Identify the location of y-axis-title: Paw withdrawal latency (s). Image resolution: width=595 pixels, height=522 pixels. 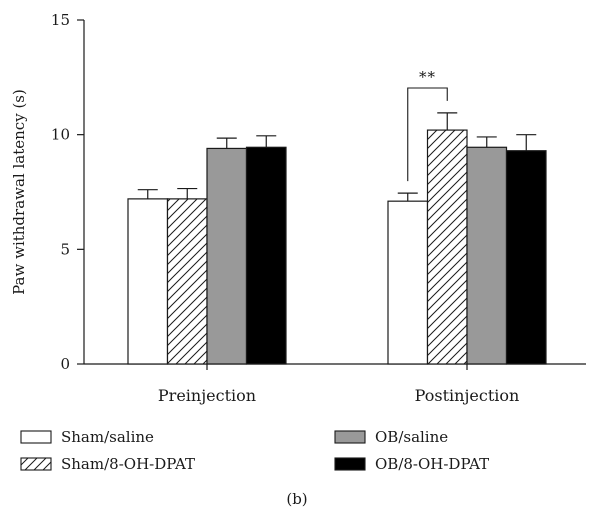
(19, 192).